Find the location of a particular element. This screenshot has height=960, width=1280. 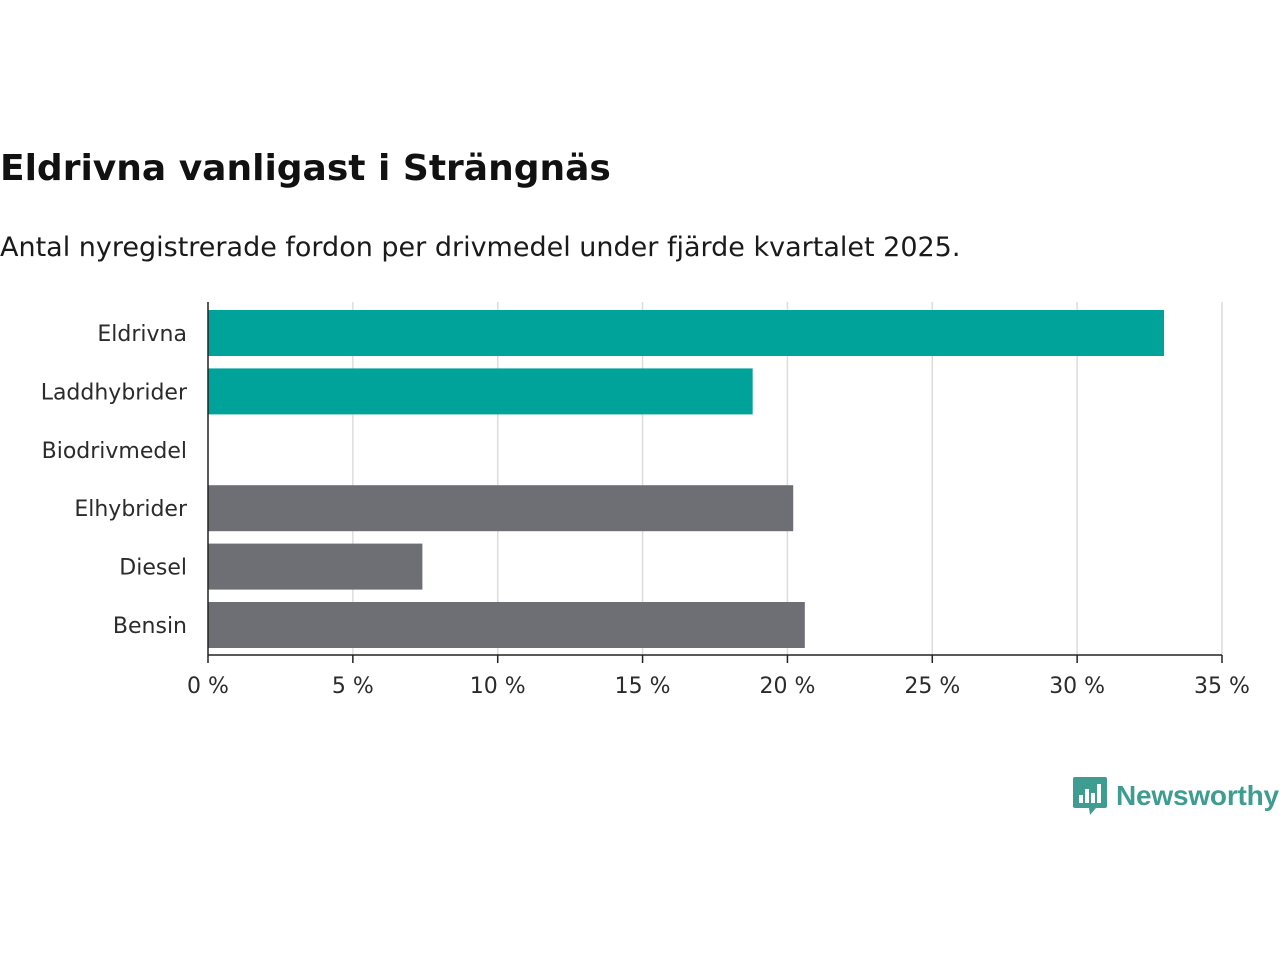

bar-eldrivna is located at coordinates (686, 333).